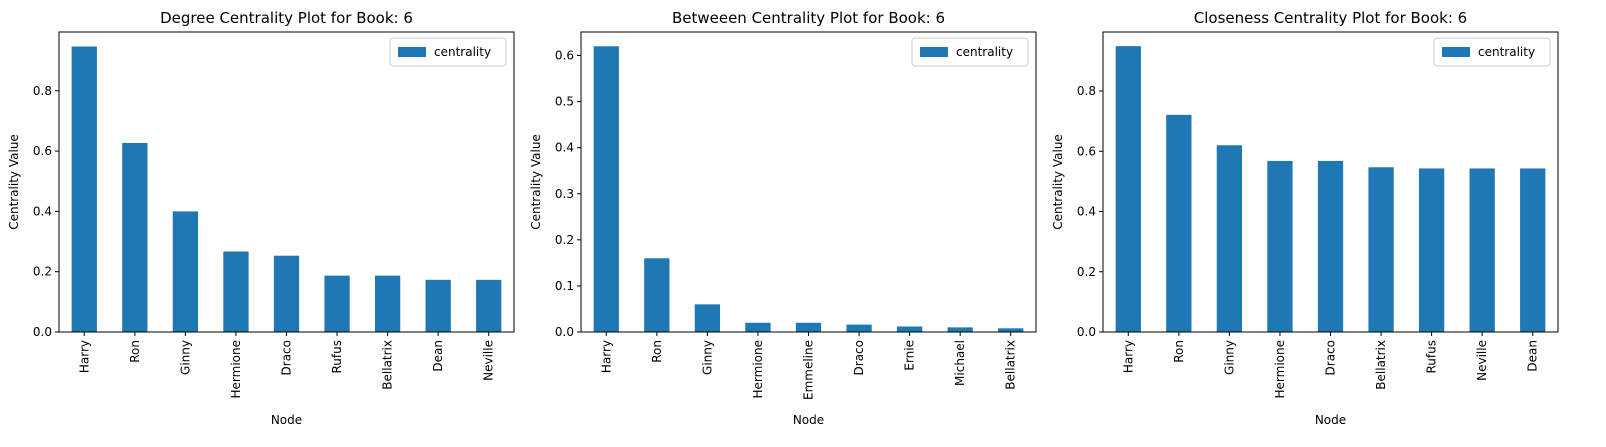 The width and height of the screenshot is (1606, 447). I want to click on x-tick-label: Michael, so click(960, 363).